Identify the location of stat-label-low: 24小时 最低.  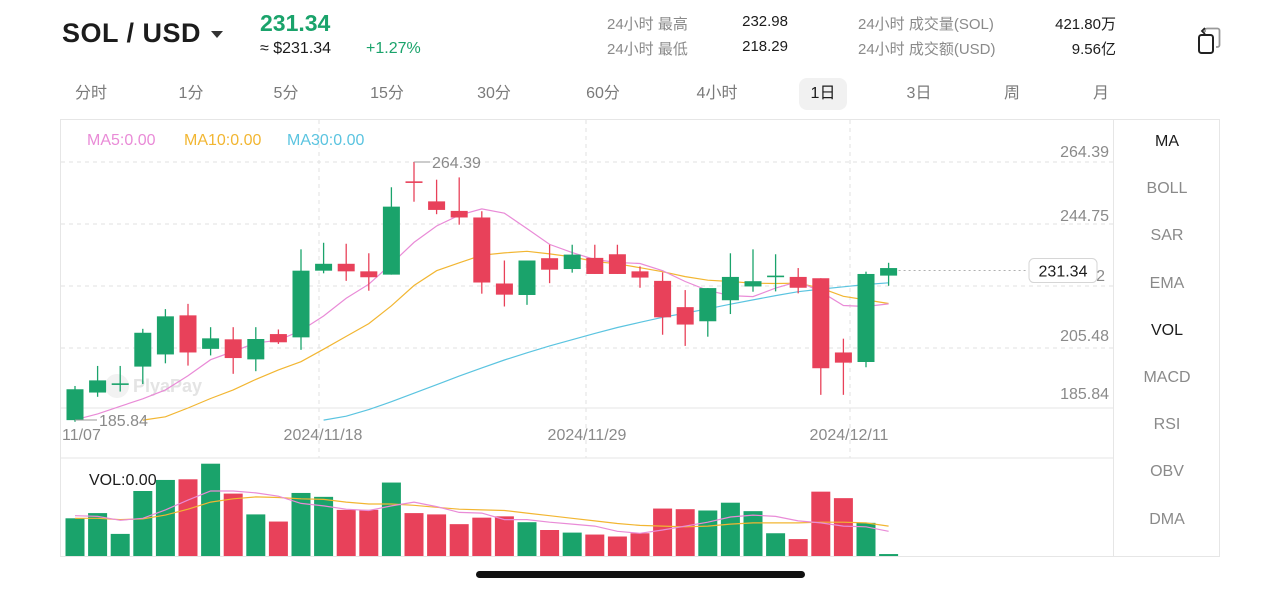
(647, 49).